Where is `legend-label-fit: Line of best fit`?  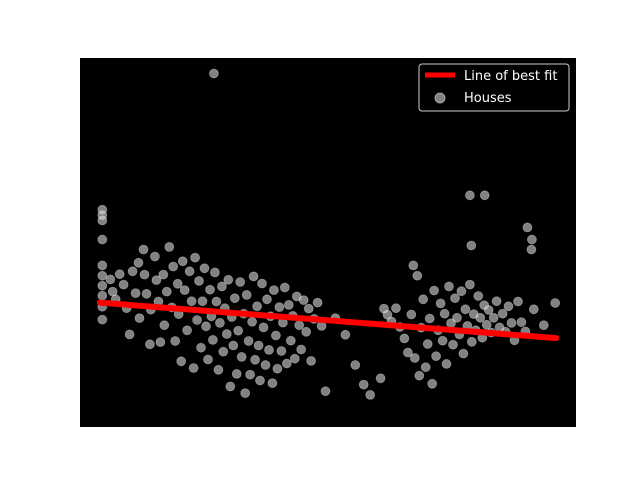
legend-label-fit: Line of best fit is located at coordinates (510, 76).